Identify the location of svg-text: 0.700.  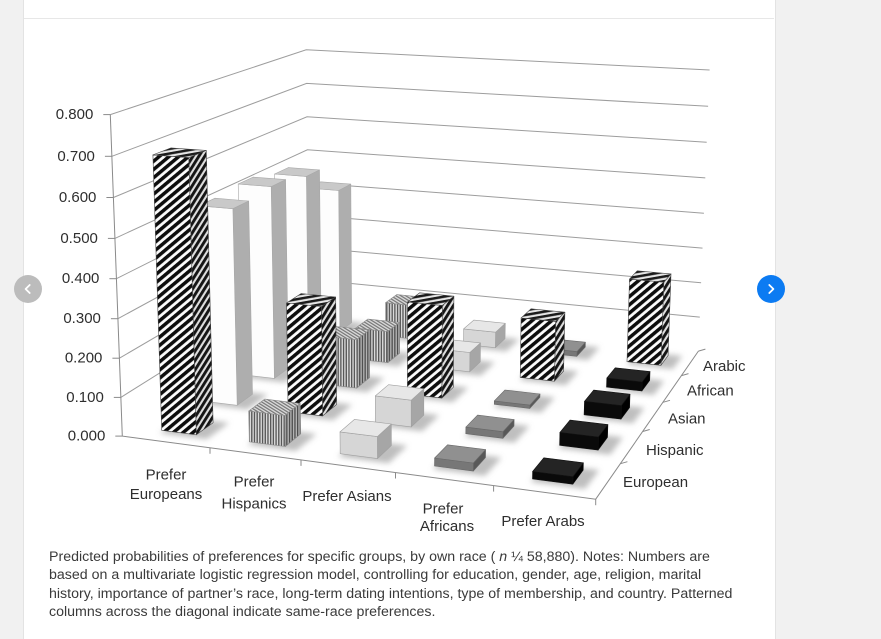
(76, 156).